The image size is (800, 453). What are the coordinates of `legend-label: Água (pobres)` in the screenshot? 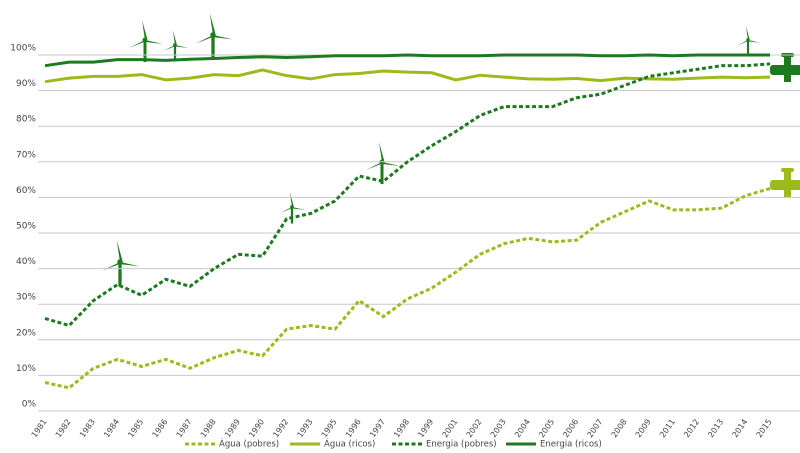 It's located at (249, 444).